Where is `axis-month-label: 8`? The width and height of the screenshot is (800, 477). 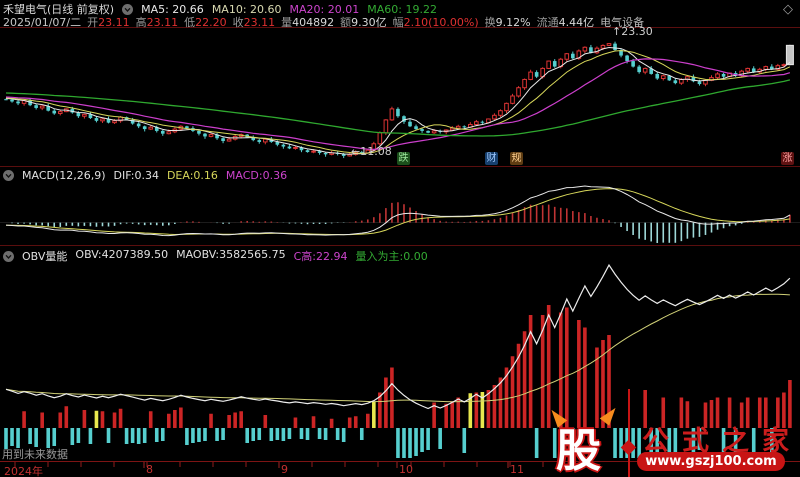
axis-month-label: 8 is located at coordinates (149, 469).